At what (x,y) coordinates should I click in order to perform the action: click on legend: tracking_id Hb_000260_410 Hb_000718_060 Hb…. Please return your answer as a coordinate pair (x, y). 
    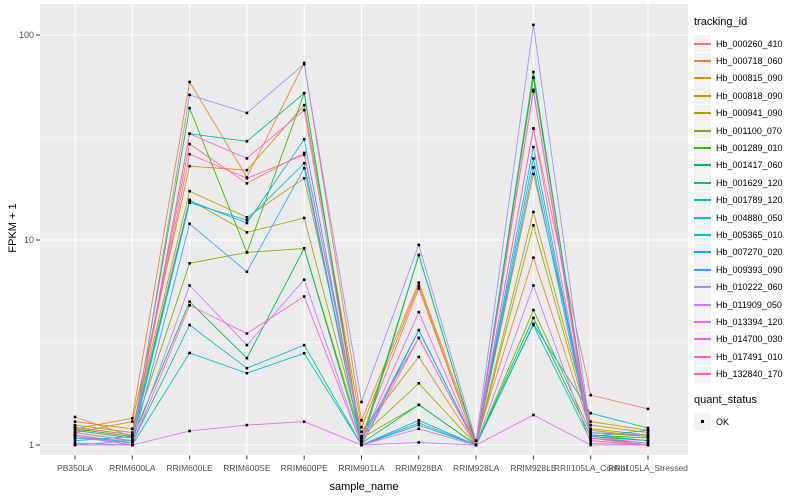
    Looking at the image, I should click on (747, 223).